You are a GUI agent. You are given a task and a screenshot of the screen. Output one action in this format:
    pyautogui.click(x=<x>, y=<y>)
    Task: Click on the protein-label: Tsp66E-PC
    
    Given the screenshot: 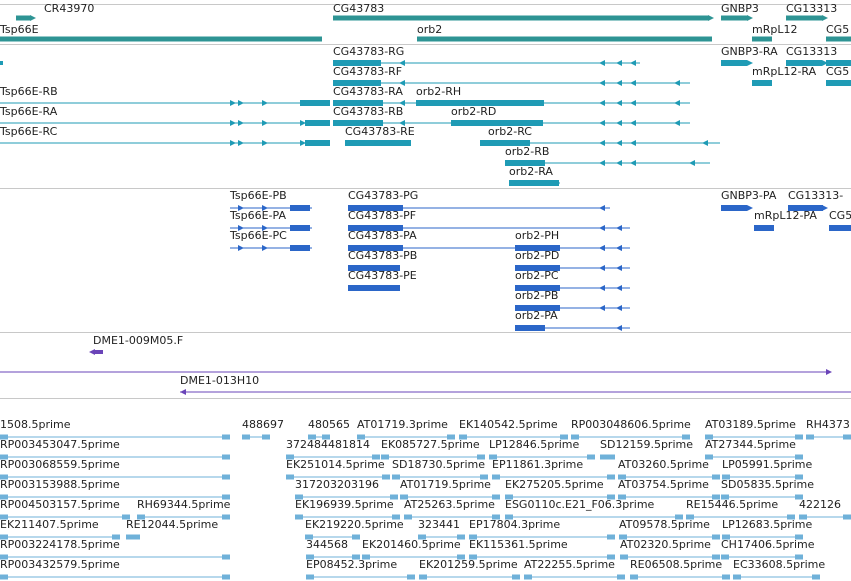 What is the action you would take?
    pyautogui.click(x=258, y=235)
    